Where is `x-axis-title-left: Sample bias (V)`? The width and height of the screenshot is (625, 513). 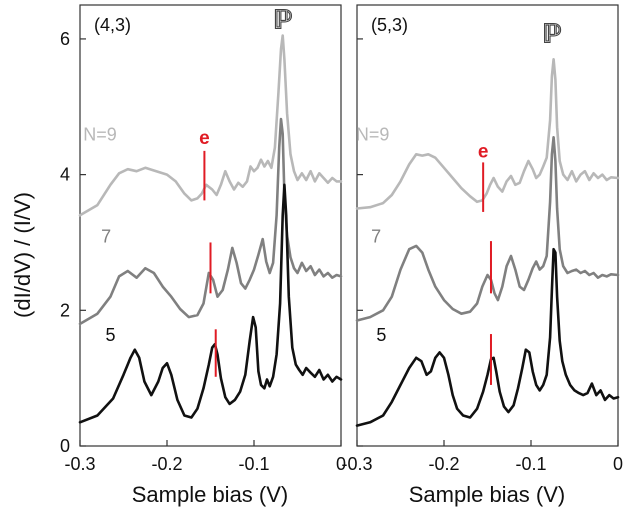 x-axis-title-left: Sample bias (V) is located at coordinates (210, 494).